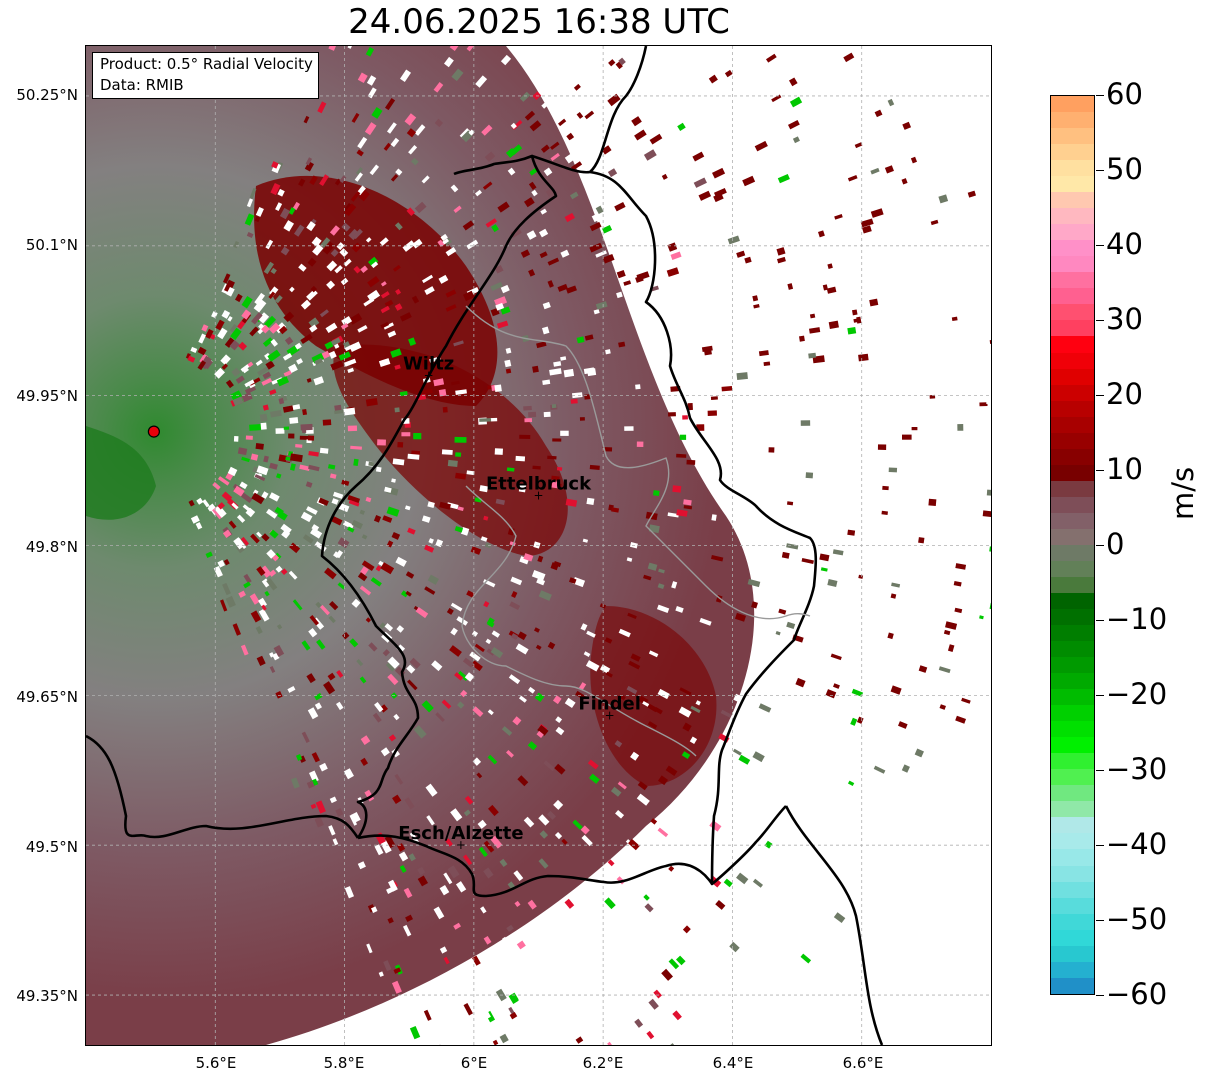 This screenshot has width=1207, height=1081. Describe the element at coordinates (429, 376) in the screenshot. I see `city-marker: +` at that location.